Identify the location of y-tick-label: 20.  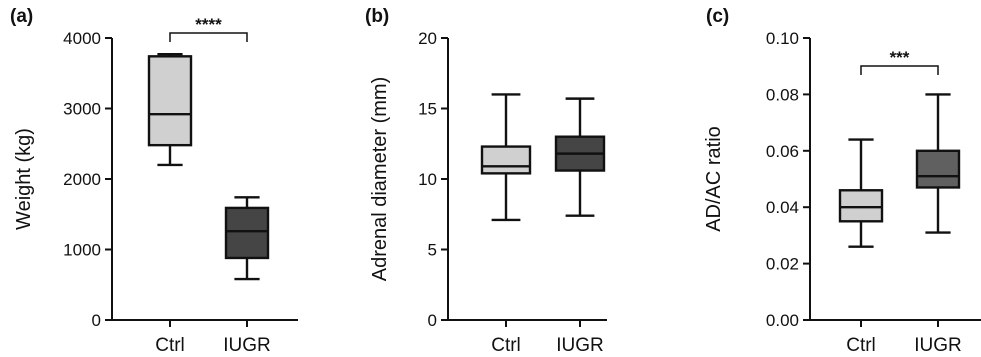
(427, 38).